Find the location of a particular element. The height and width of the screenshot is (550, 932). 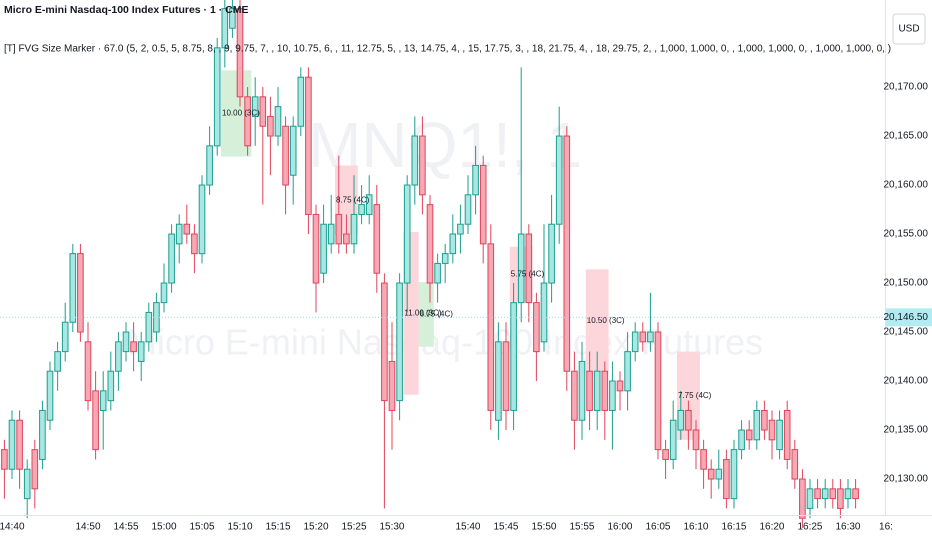

fvg-label: 11.00 (3C) is located at coordinates (423, 313).